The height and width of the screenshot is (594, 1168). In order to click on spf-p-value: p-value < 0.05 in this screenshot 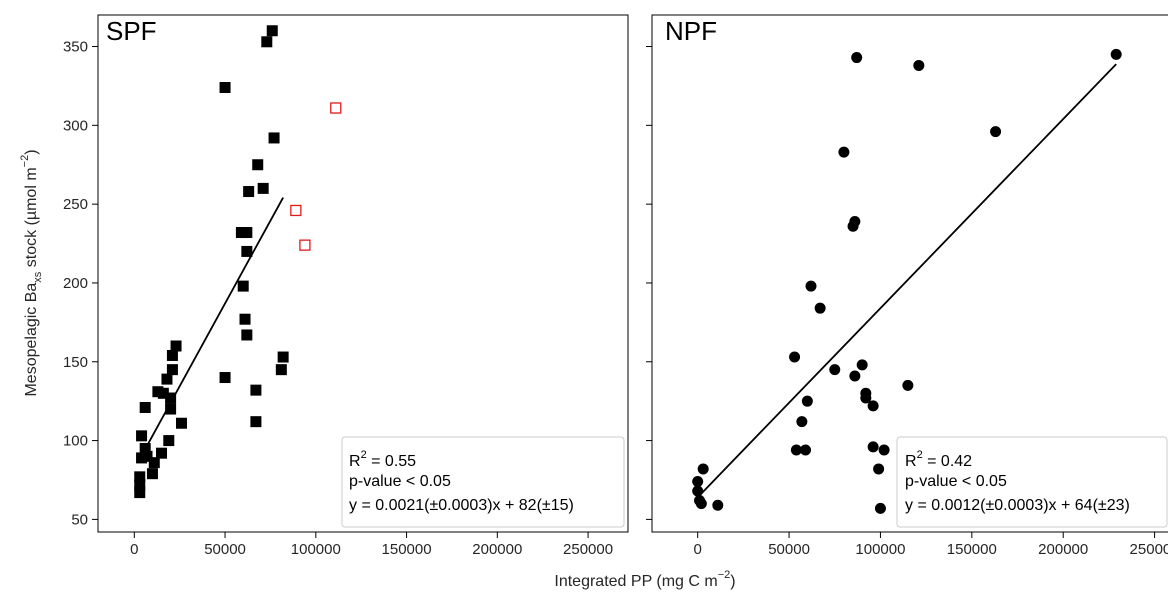, I will do `click(400, 481)`.